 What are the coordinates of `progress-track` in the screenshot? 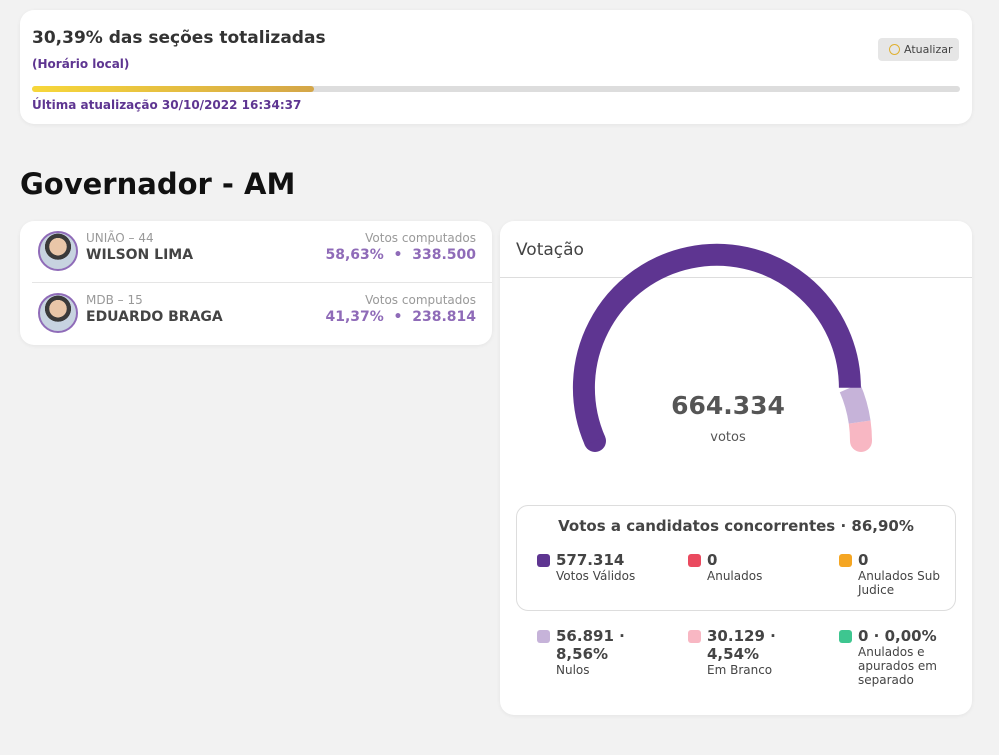 It's located at (496, 89).